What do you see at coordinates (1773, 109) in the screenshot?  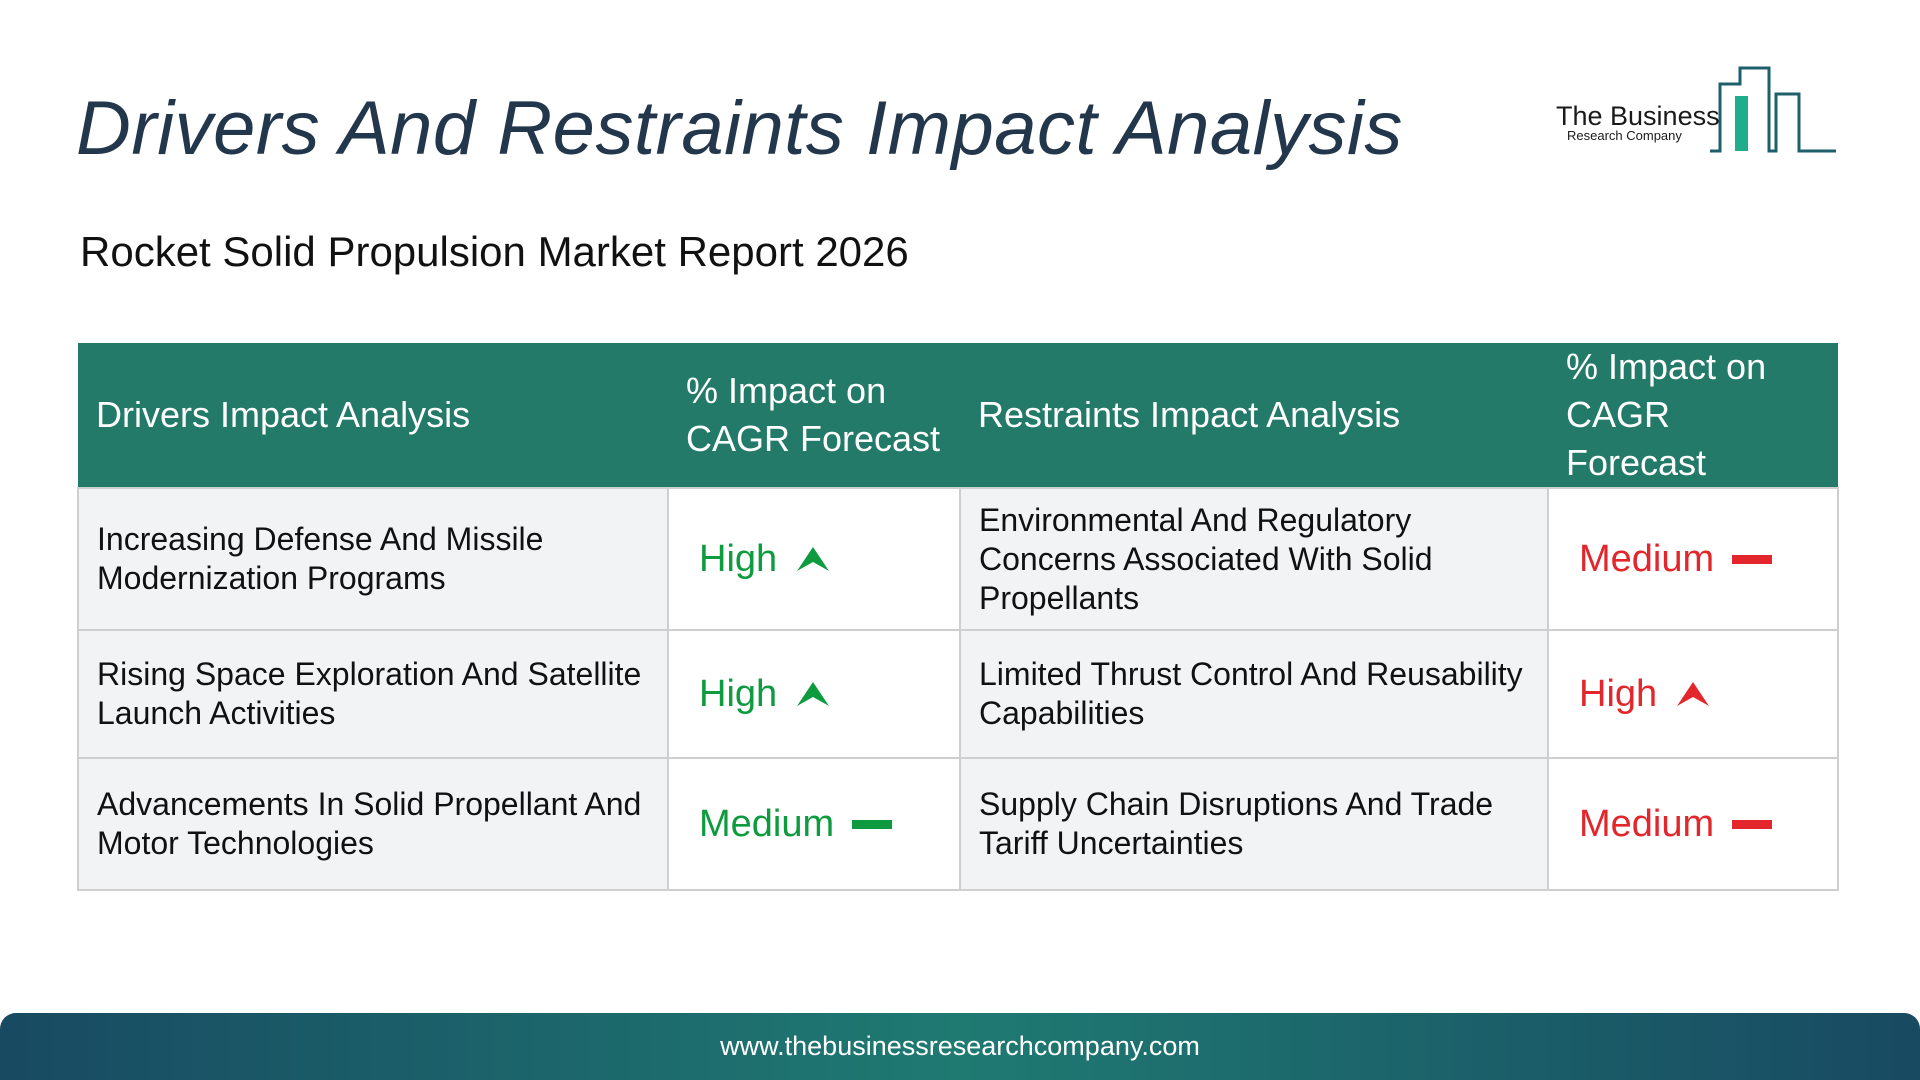 I see `bar-chart-logo-icon` at bounding box center [1773, 109].